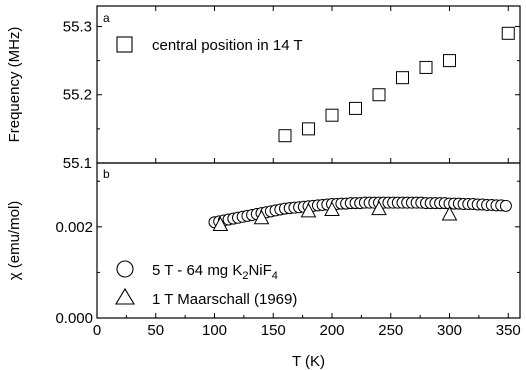 The height and width of the screenshot is (370, 526). What do you see at coordinates (14, 85) in the screenshot?
I see `panel-a-ylabel: Frequency (MHz)` at bounding box center [14, 85].